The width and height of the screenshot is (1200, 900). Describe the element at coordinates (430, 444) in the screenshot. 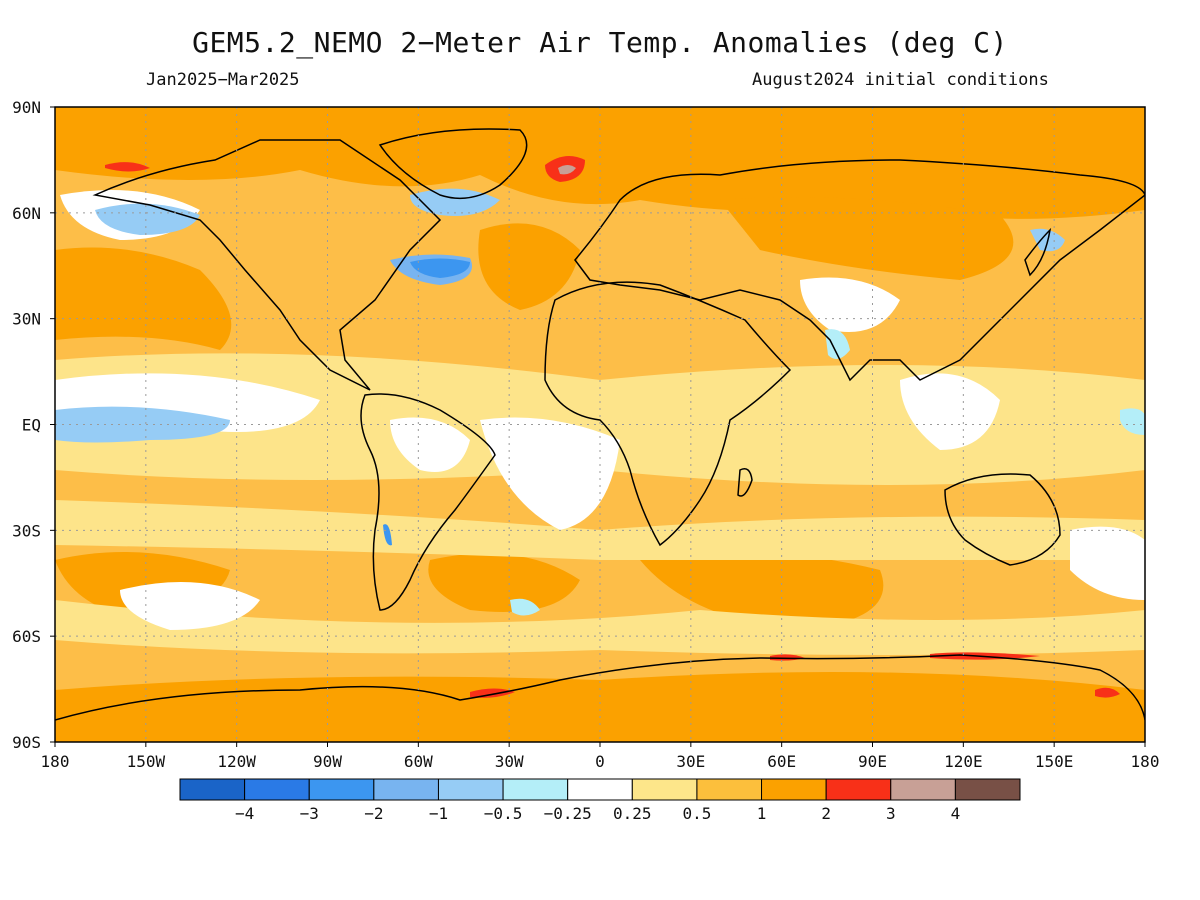

I see `neutral-amazon` at that location.